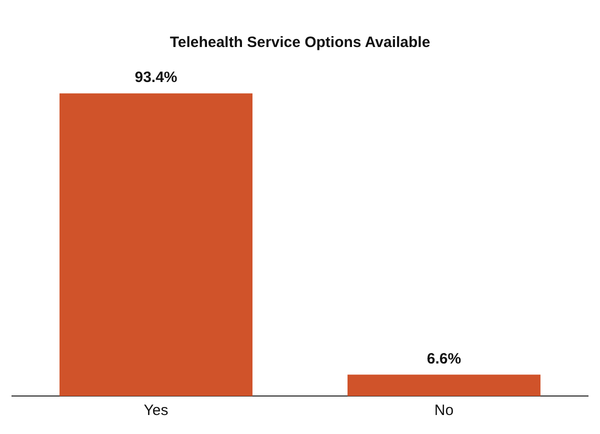 The image size is (600, 434). What do you see at coordinates (444, 411) in the screenshot?
I see `x-tick-label: No` at bounding box center [444, 411].